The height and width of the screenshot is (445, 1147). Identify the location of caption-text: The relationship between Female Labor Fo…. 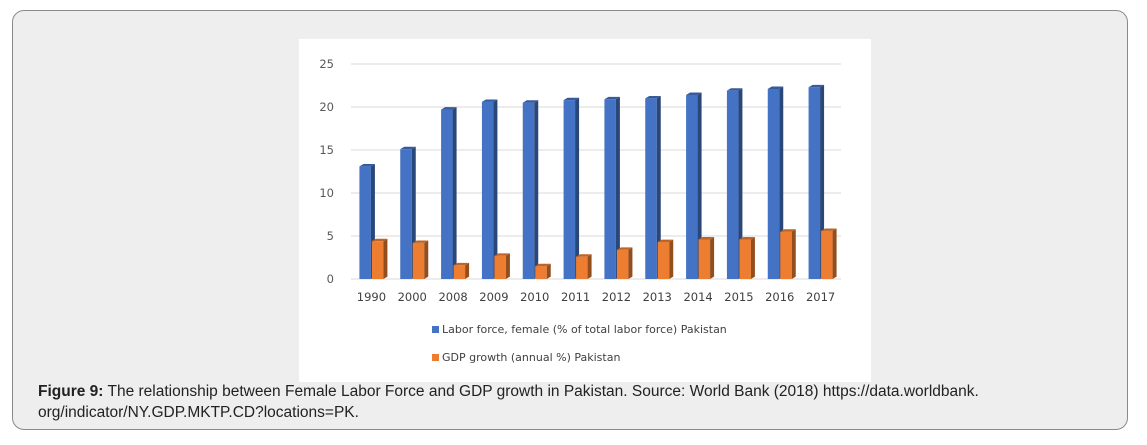
(541, 391).